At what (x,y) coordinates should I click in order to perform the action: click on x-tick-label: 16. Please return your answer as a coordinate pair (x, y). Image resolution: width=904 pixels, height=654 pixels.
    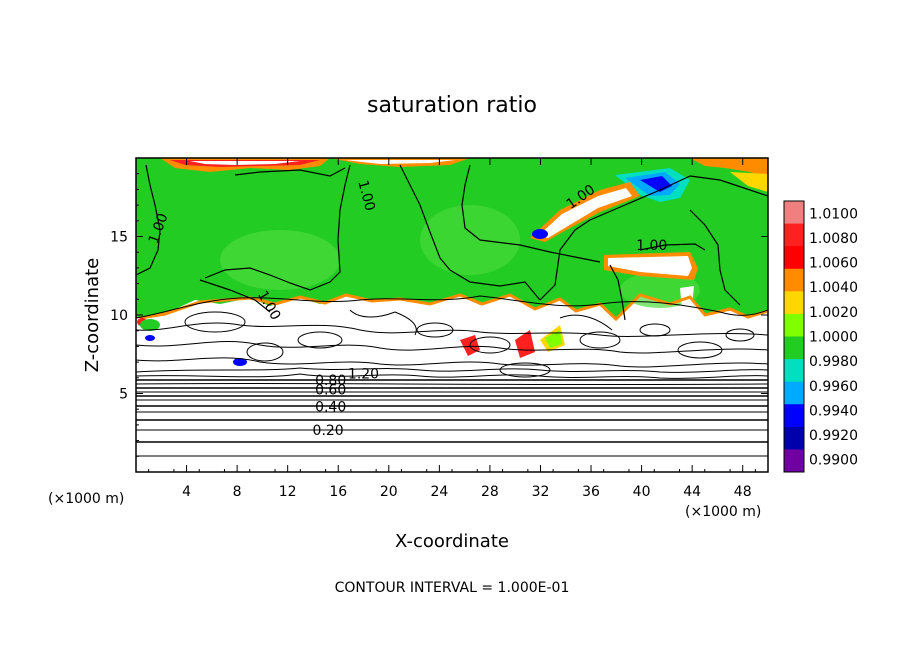
    Looking at the image, I should click on (338, 492).